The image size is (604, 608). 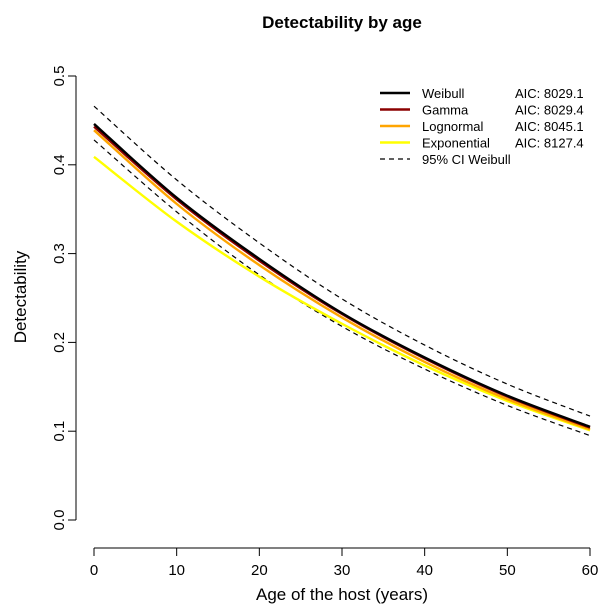 What do you see at coordinates (590, 570) in the screenshot?
I see `x-tick-label: 60` at bounding box center [590, 570].